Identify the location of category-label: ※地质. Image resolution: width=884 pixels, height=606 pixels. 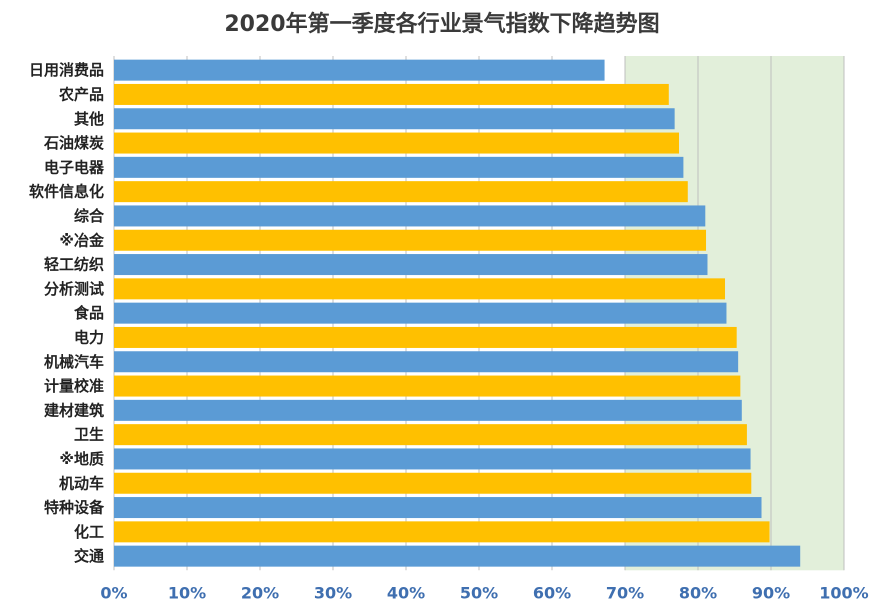
(81, 459).